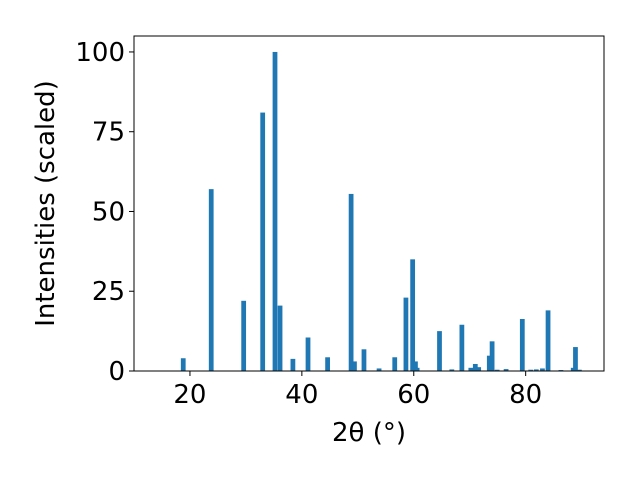 This screenshot has width=640, height=480. Describe the element at coordinates (108, 292) in the screenshot. I see `y-tick-label: 25` at that location.